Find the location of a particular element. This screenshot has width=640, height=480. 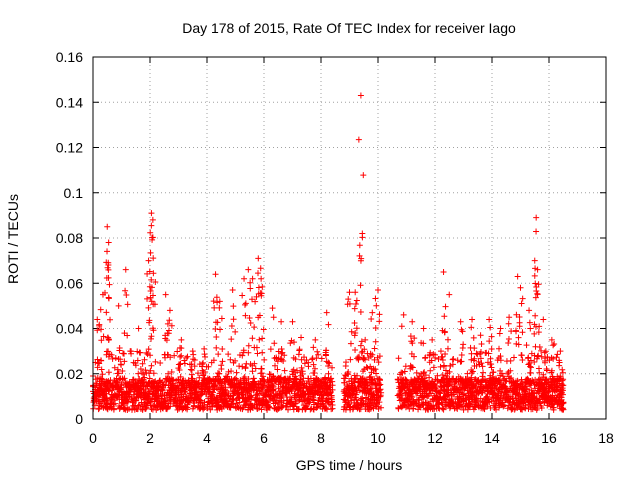

y-axis-label: ROTI / TECUs is located at coordinates (13, 239).